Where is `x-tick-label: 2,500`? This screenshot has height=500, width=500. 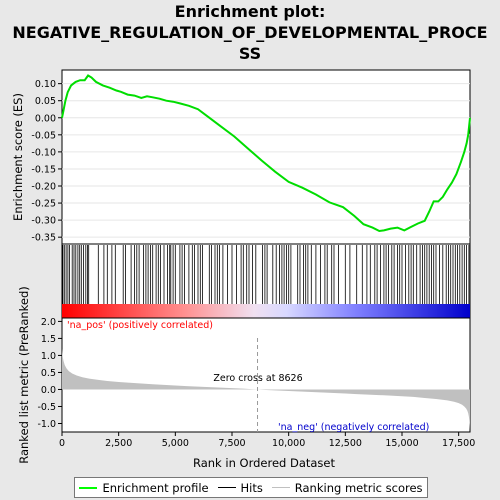
x-tick-label: 2,500 is located at coordinates (118, 443).